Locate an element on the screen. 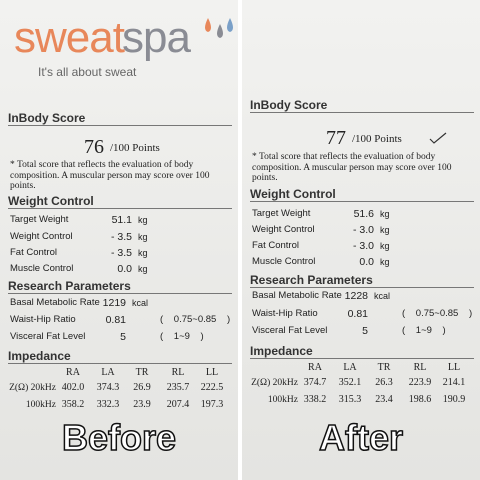 The width and height of the screenshot is (480, 480). score: 77 is located at coordinates (336, 138).